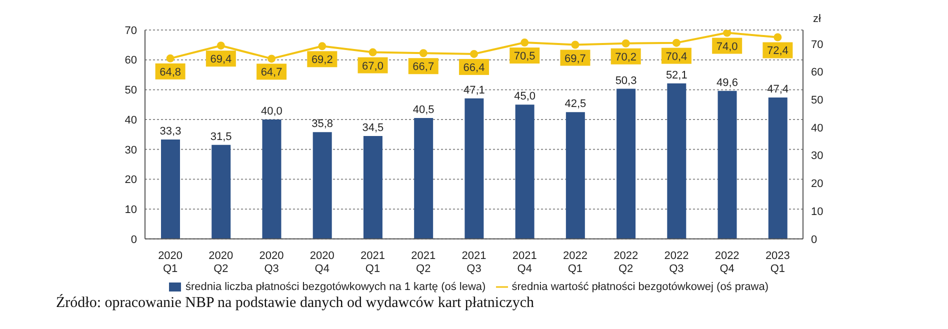  I want to click on x-tick-label: 2021 Q3, so click(474, 262).